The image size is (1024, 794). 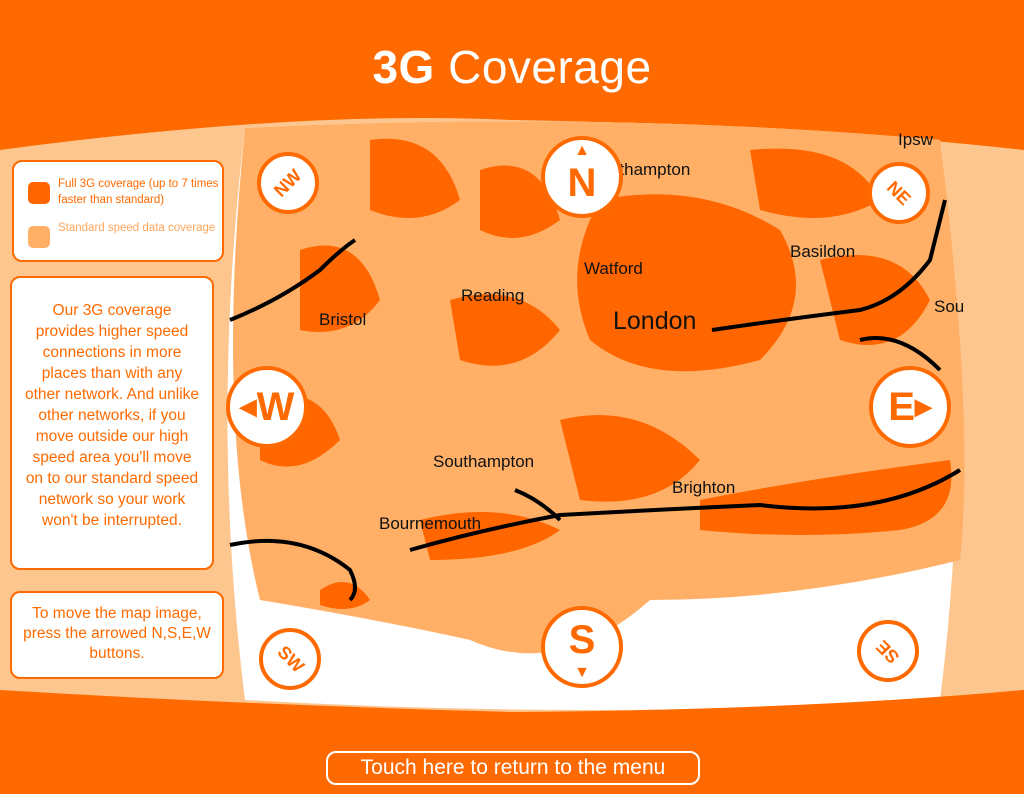 I want to click on map-label: Bournemouth, so click(x=430, y=523).